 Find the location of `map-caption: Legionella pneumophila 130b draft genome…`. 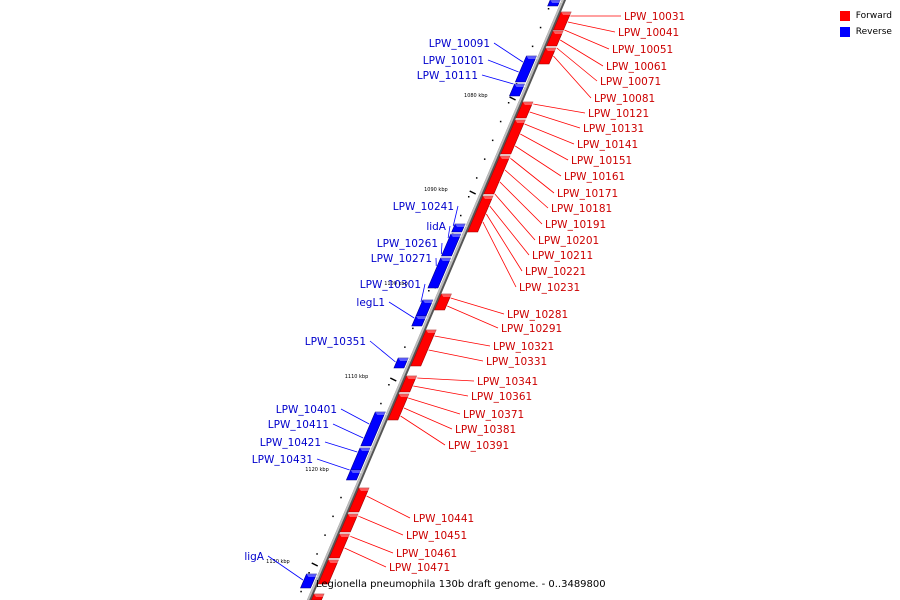

map-caption: Legionella pneumophila 130b draft genome… is located at coordinates (461, 584).